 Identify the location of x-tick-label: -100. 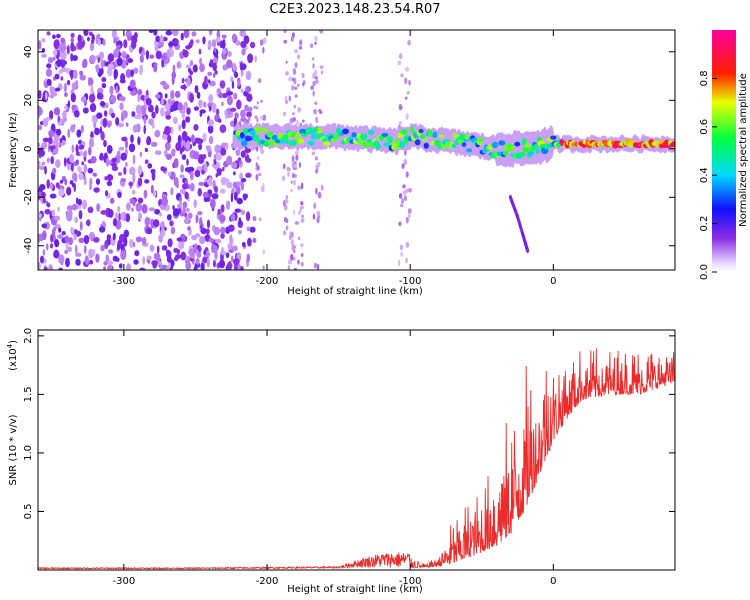
(410, 581).